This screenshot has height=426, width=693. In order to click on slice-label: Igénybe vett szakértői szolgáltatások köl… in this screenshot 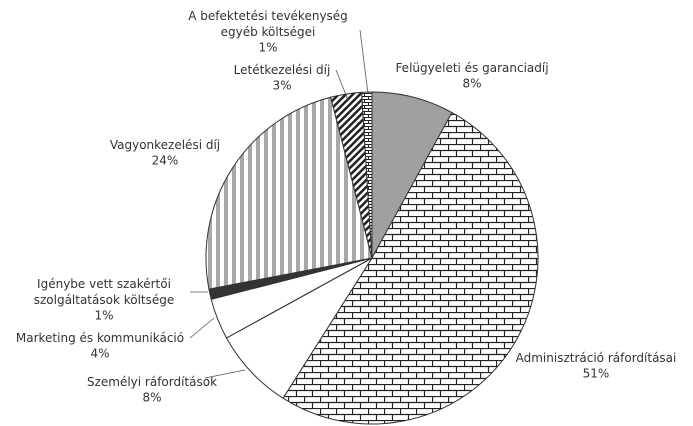, I will do `click(104, 292)`.